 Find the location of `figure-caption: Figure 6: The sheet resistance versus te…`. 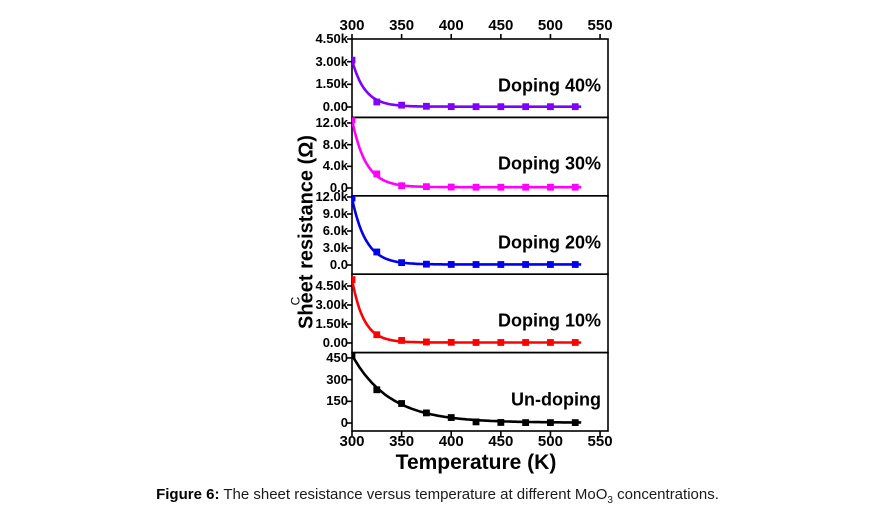

figure-caption: Figure 6: The sheet resistance versus te… is located at coordinates (437, 496).